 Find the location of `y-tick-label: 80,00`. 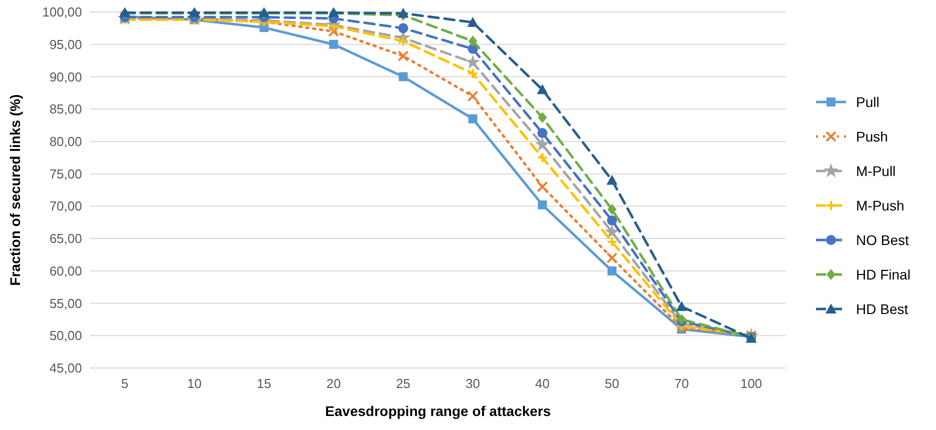

y-tick-label: 80,00 is located at coordinates (65, 142).